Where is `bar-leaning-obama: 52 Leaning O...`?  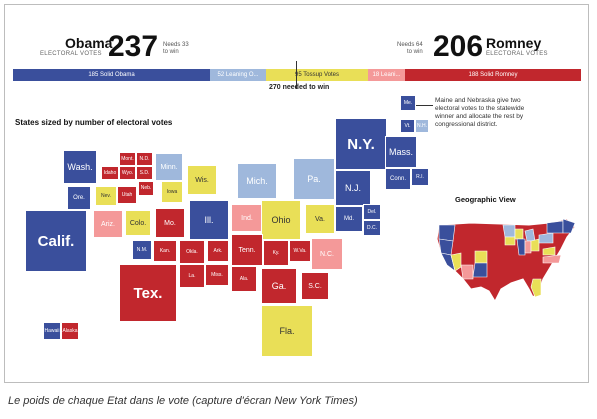 bar-leaning-obama: 52 Leaning O... is located at coordinates (238, 75).